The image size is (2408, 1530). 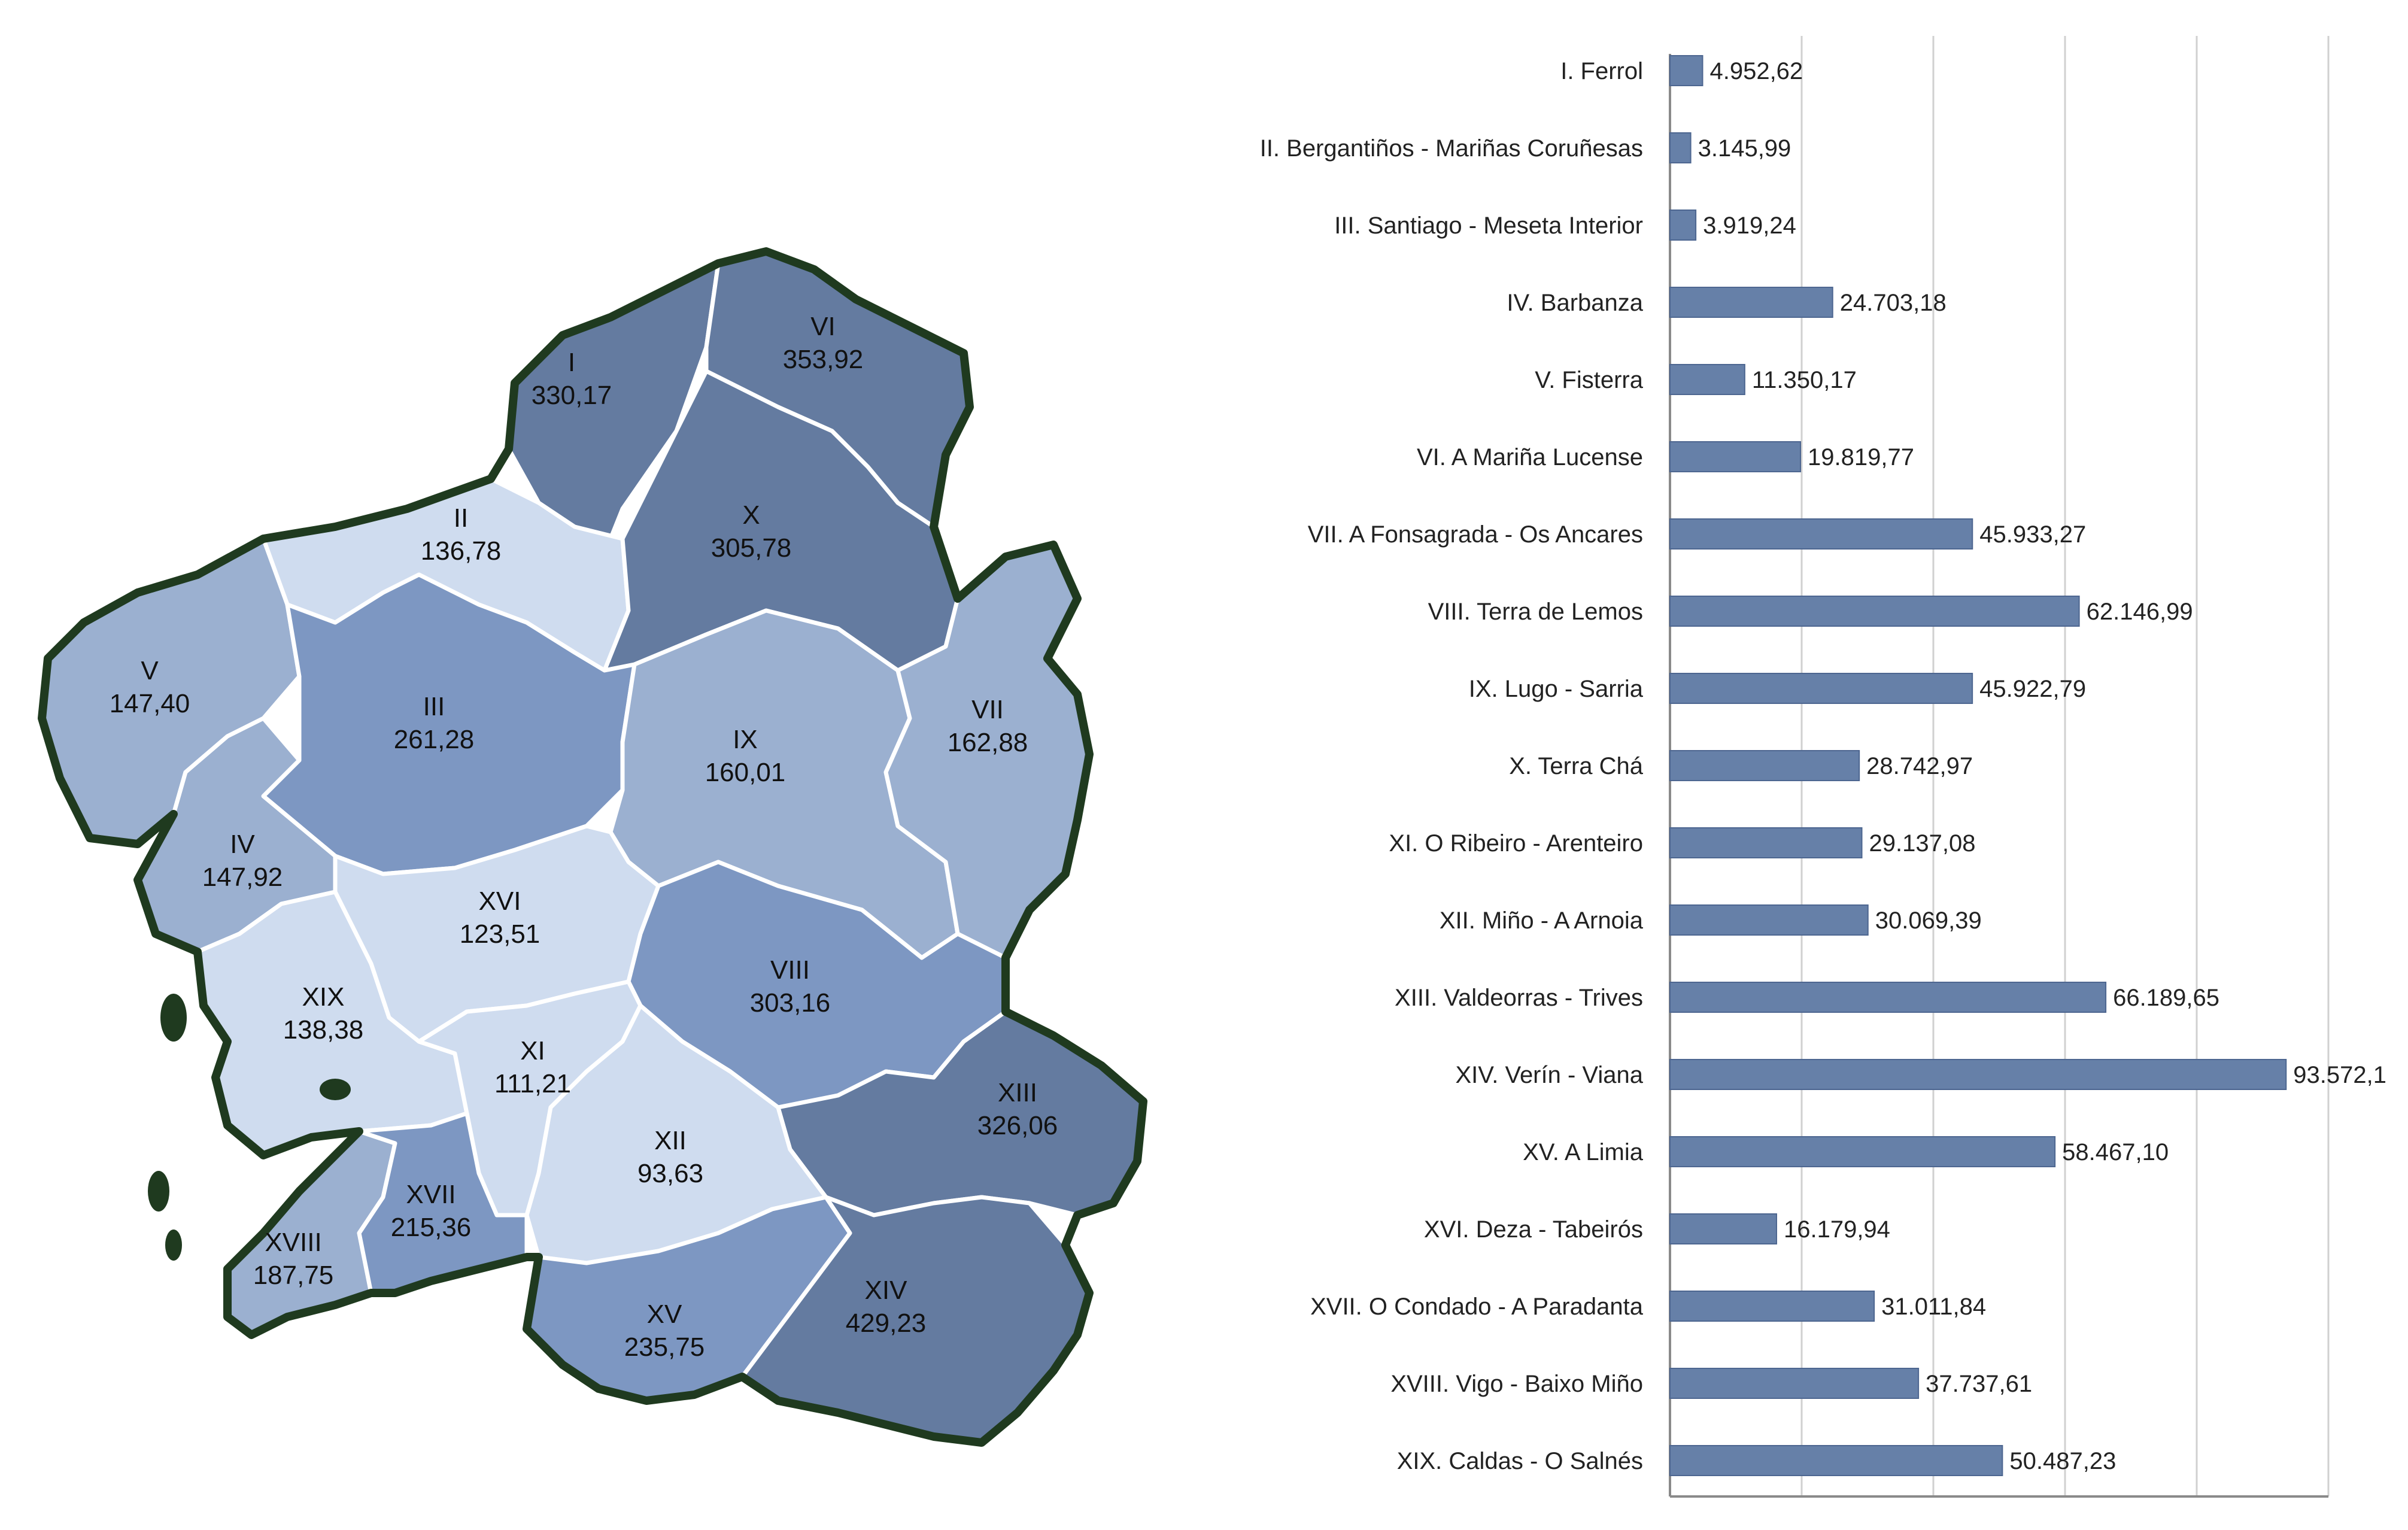 What do you see at coordinates (532, 1050) in the screenshot?
I see `map-label-roman-XI: XI` at bounding box center [532, 1050].